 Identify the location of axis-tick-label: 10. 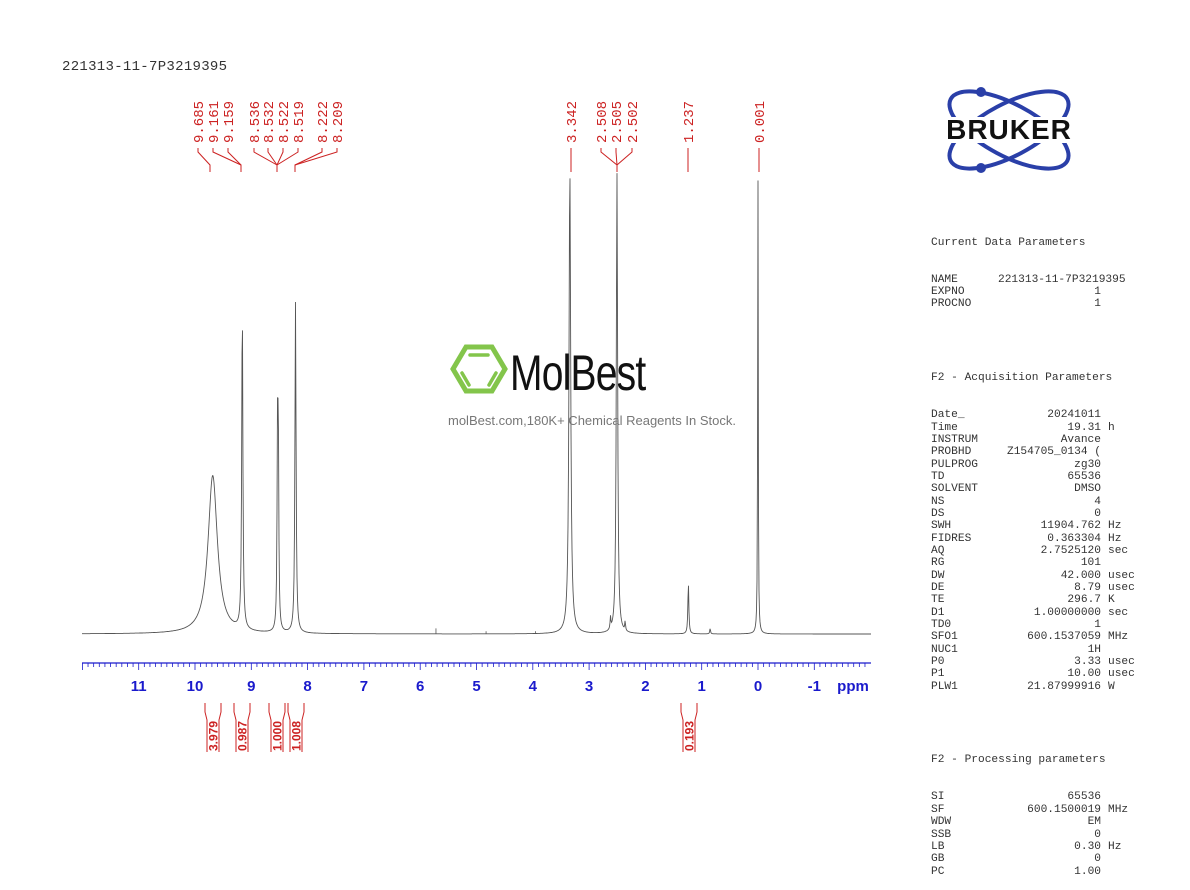
(195, 686).